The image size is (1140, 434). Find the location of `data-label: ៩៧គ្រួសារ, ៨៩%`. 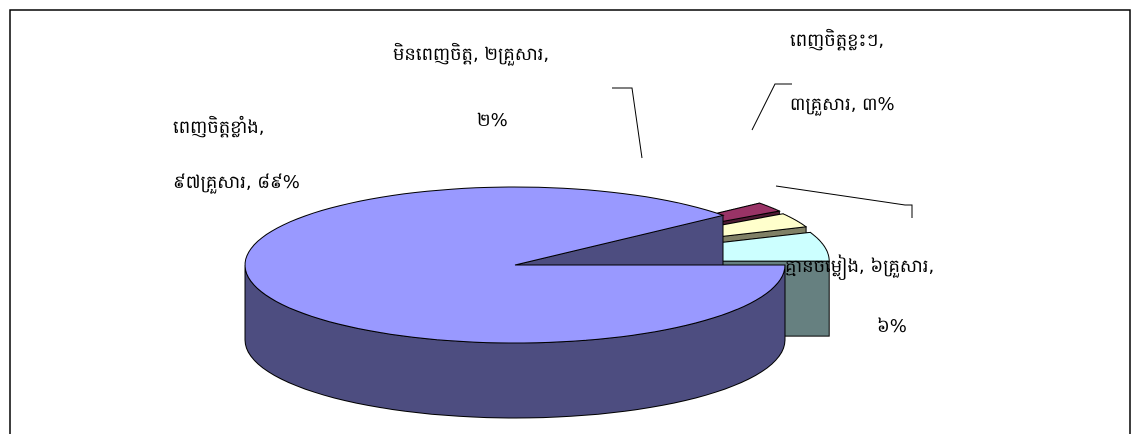

data-label: ៩៧គ្រួសារ, ៨៩% is located at coordinates (236, 183).